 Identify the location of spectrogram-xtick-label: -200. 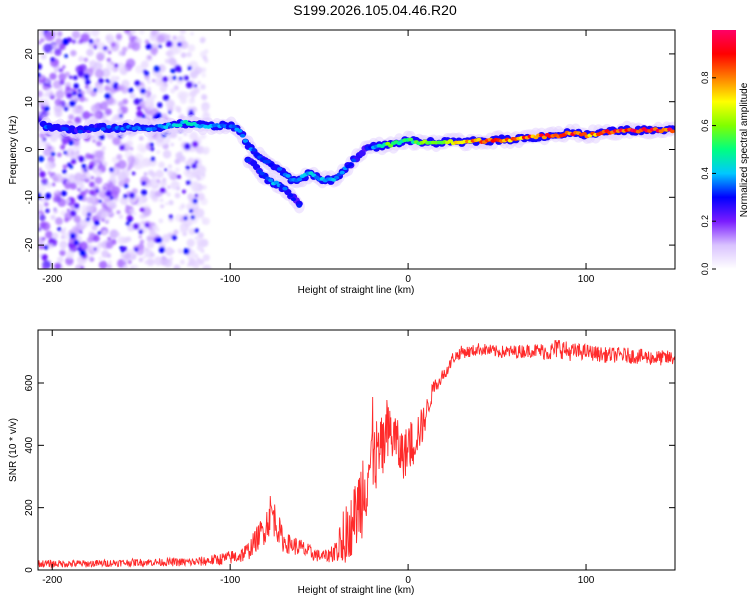
(52, 279).